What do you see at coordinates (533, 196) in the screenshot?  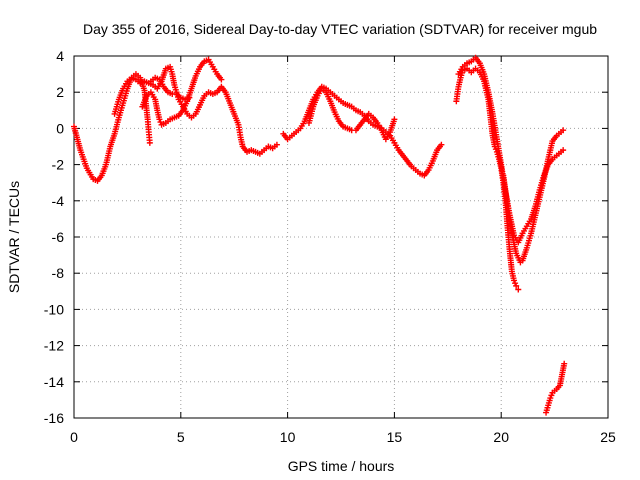 I see `series-track-i` at bounding box center [533, 196].